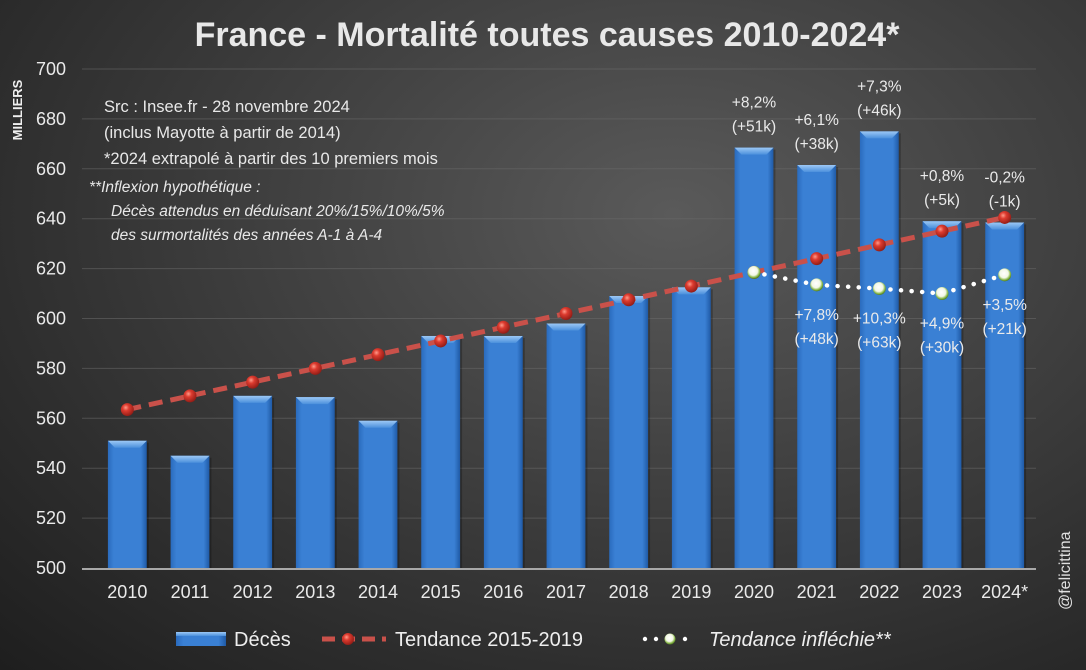 Image resolution: width=1086 pixels, height=670 pixels. I want to click on y-axis-ticks: 500 520 540 560 580 600 620 640 660 680 700, so click(51, 318).